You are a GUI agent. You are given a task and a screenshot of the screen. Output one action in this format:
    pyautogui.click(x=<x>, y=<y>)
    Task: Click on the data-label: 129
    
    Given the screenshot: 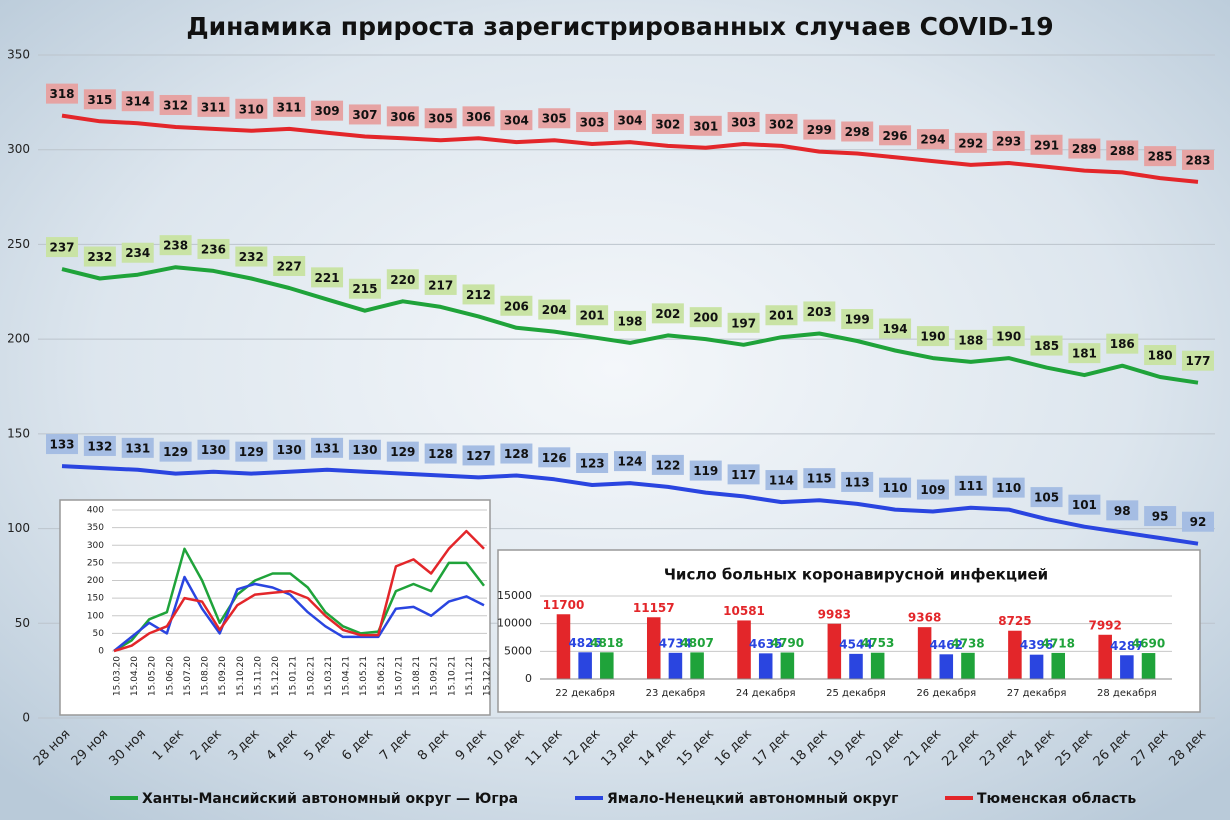 What is the action you would take?
    pyautogui.click(x=402, y=452)
    